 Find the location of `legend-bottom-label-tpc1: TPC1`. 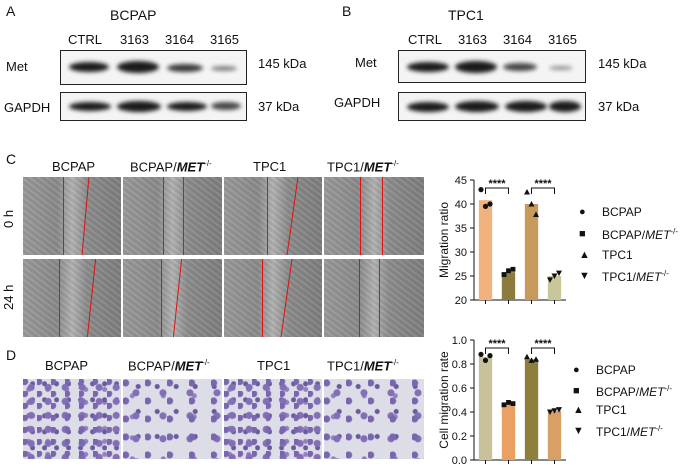

legend-bottom-label-tpc1: TPC1 is located at coordinates (611, 410).